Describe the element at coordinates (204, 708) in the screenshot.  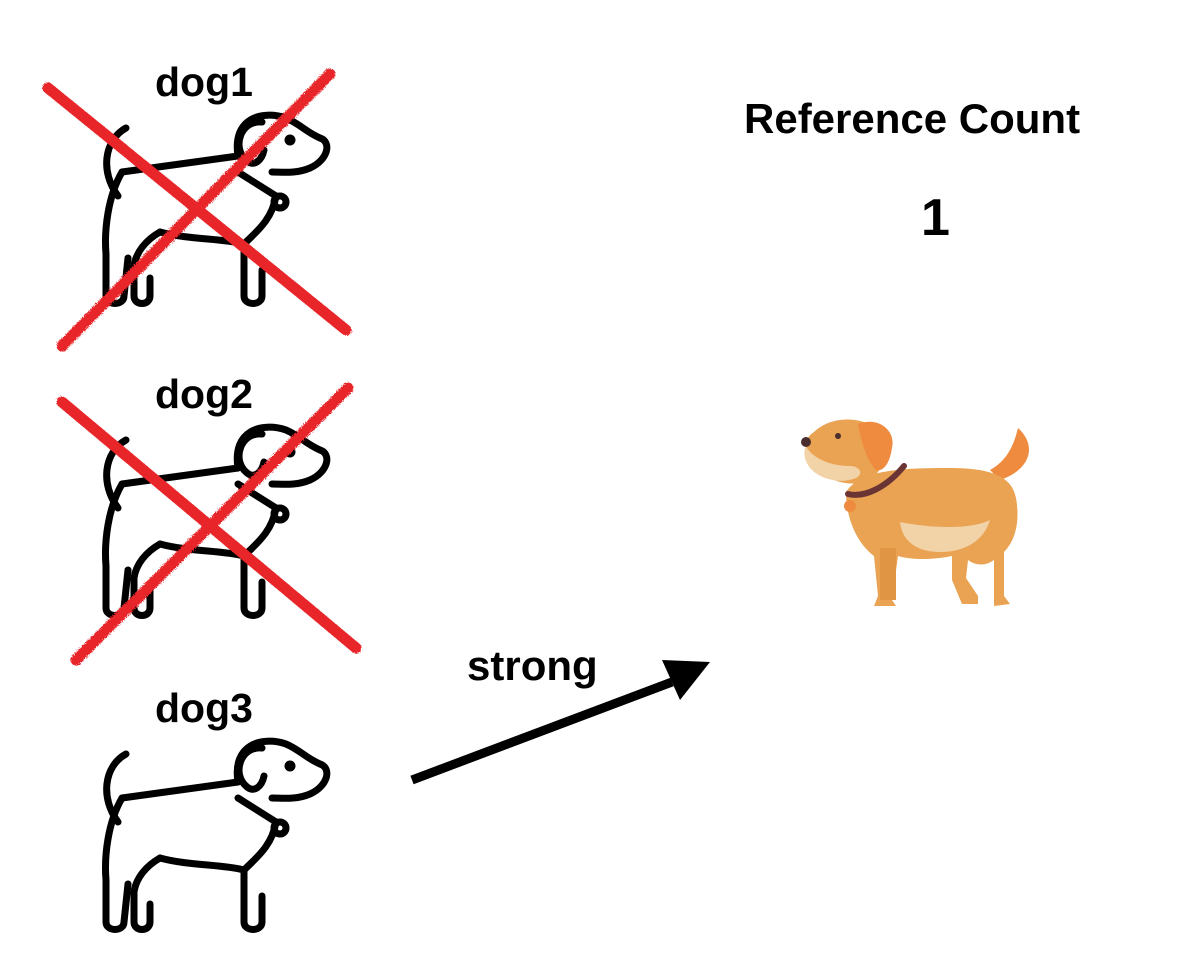
I see `dog3-label: dog3` at that location.